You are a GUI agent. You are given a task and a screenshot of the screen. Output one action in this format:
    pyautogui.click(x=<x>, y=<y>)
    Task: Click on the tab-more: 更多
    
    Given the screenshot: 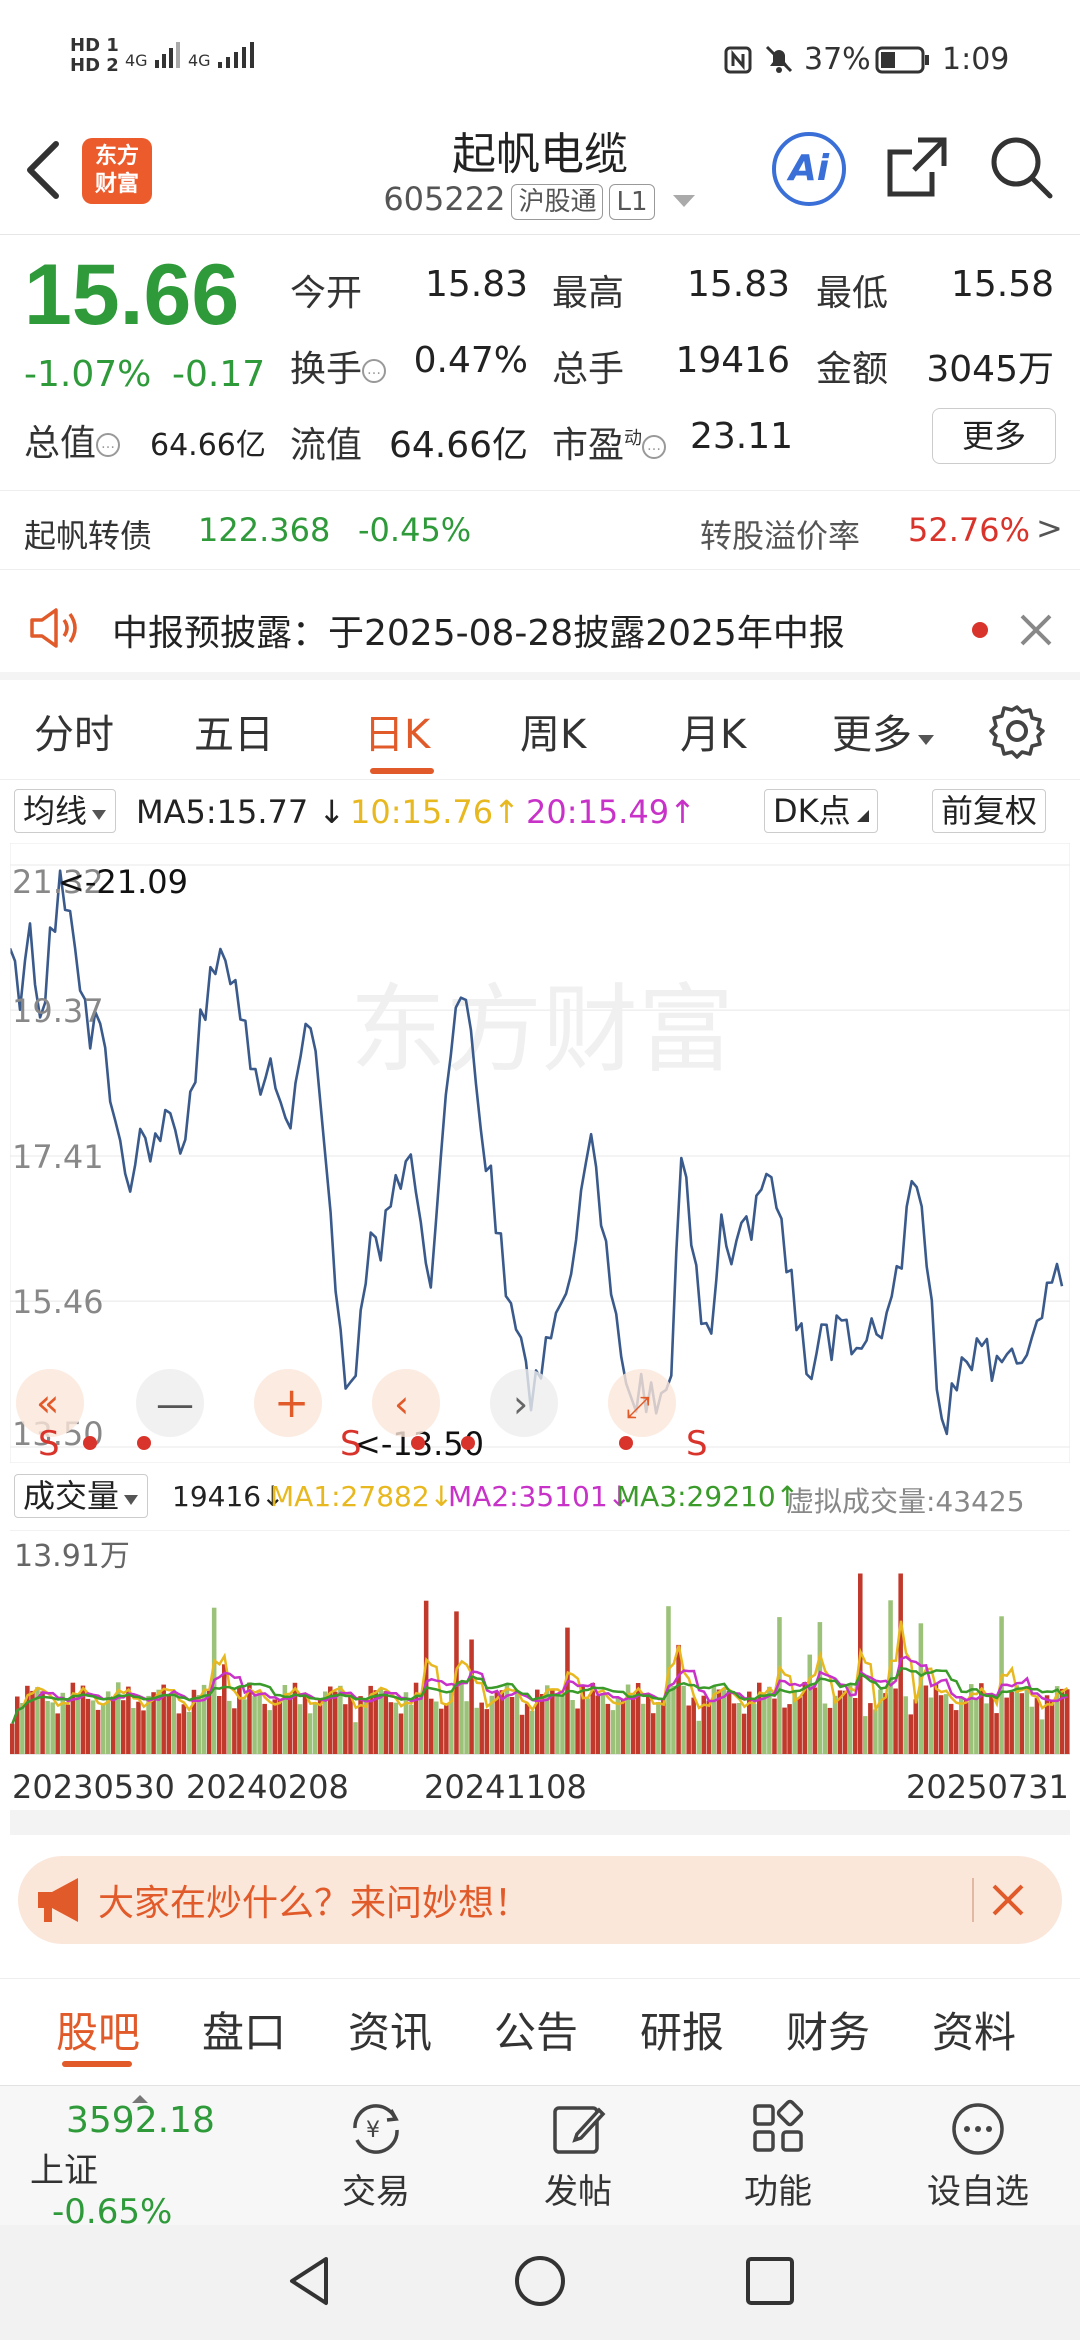 What is the action you would take?
    pyautogui.click(x=884, y=731)
    